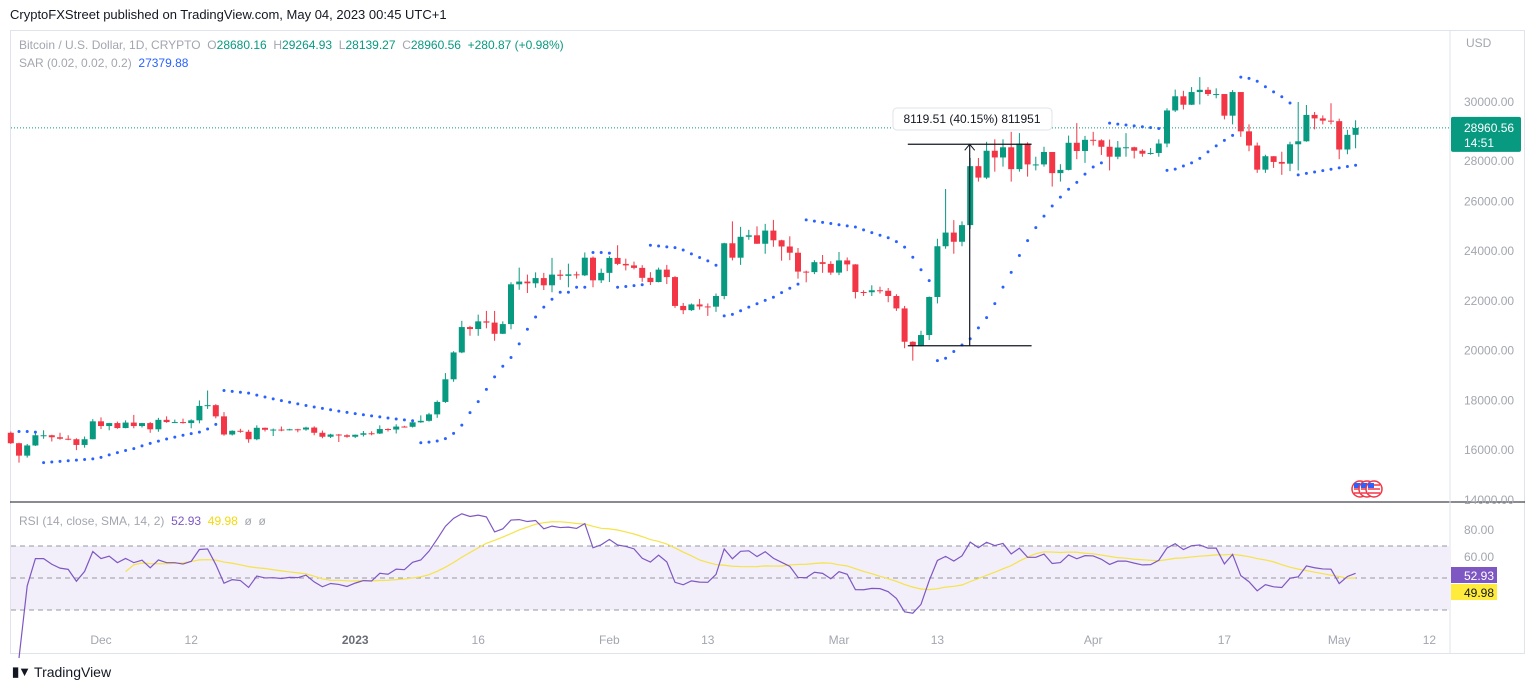 Image resolution: width=1536 pixels, height=691 pixels. I want to click on sar-legend: SAR (0.02, 0.02, 0.2) 27379.88, so click(103, 63).